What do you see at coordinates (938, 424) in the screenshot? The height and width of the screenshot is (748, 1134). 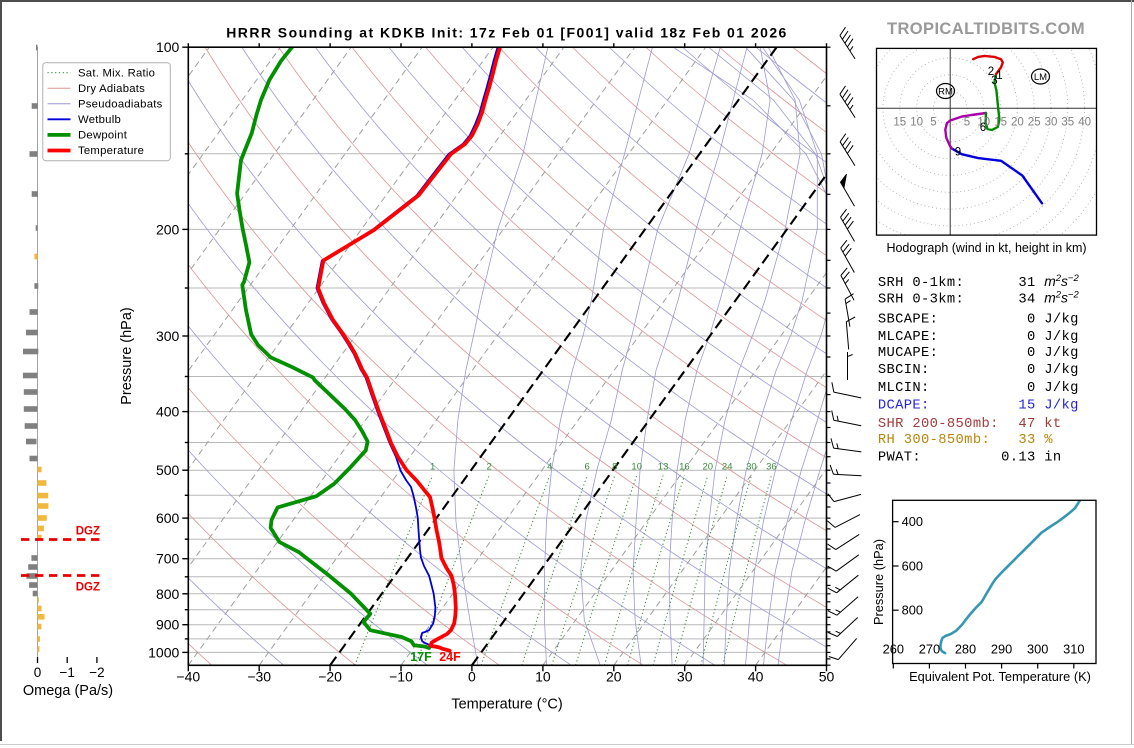 I see `svg-text: SHR 200-850mb:` at bounding box center [938, 424].